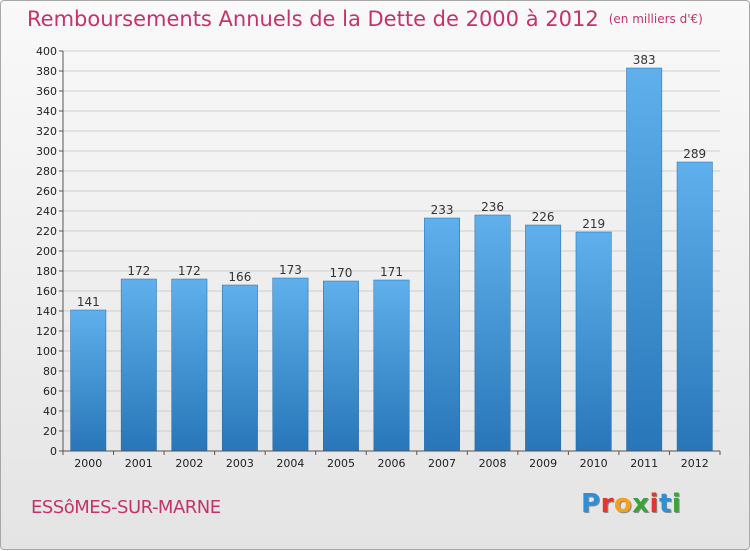 The height and width of the screenshot is (551, 750). Describe the element at coordinates (641, 504) in the screenshot. I see `logo-letter: x` at that location.